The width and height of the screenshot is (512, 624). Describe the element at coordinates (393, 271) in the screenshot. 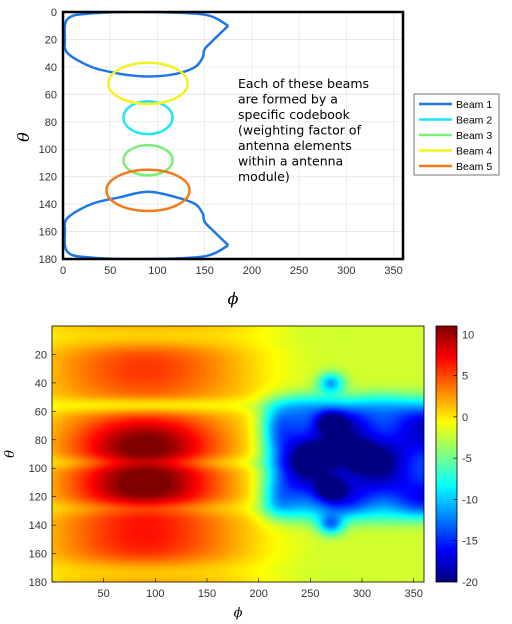

I see `top-x-tick-7: 350` at that location.